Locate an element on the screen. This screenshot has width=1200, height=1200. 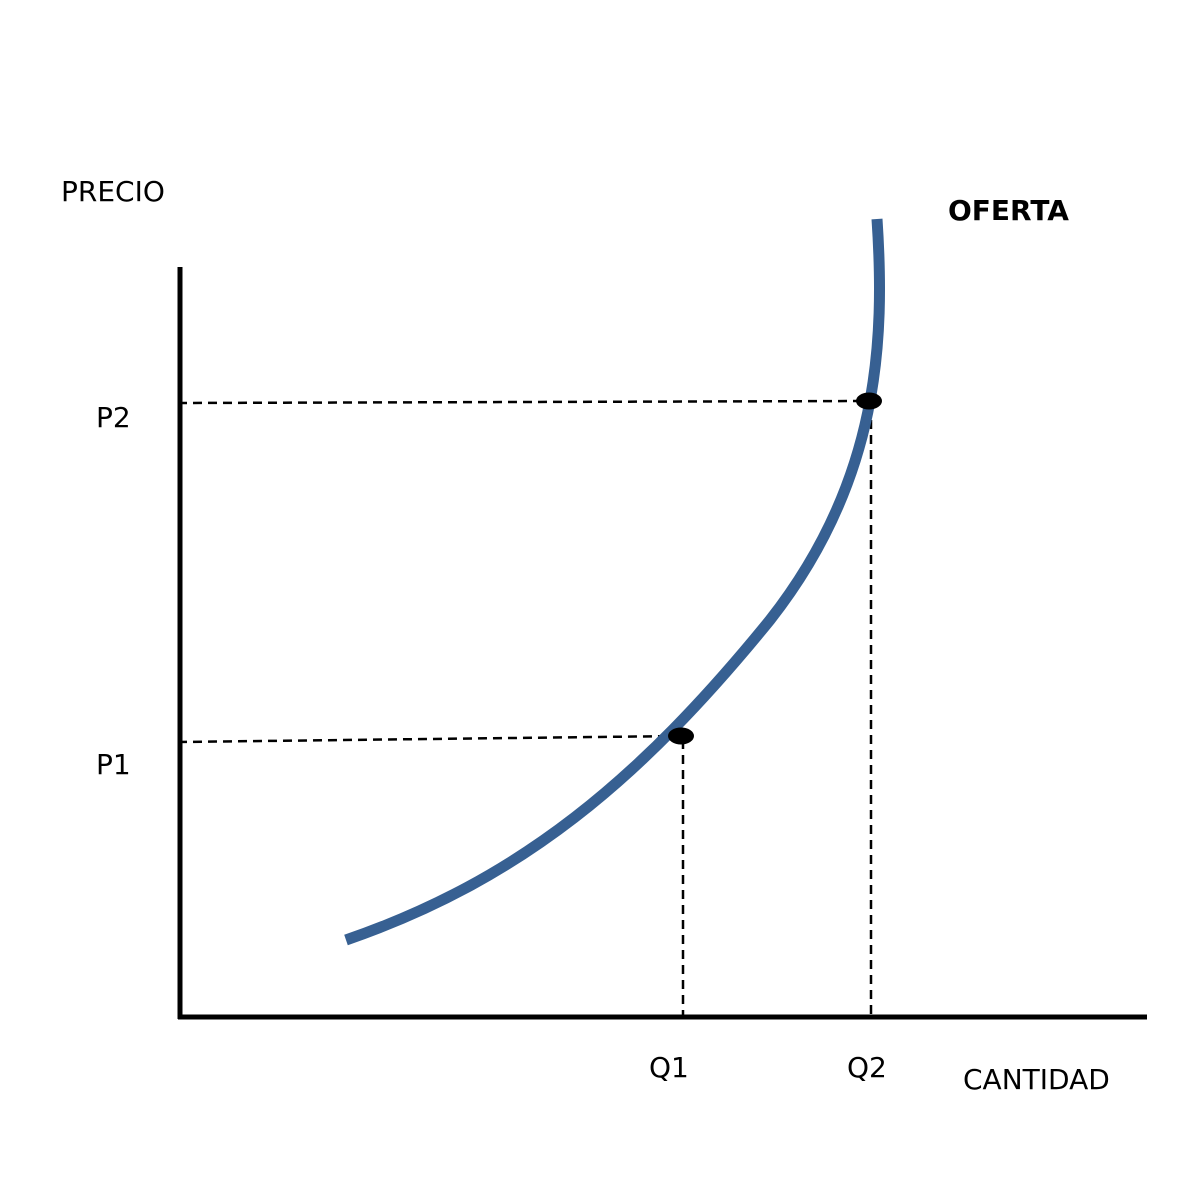
curve-label: OFERTA is located at coordinates (1008, 210).